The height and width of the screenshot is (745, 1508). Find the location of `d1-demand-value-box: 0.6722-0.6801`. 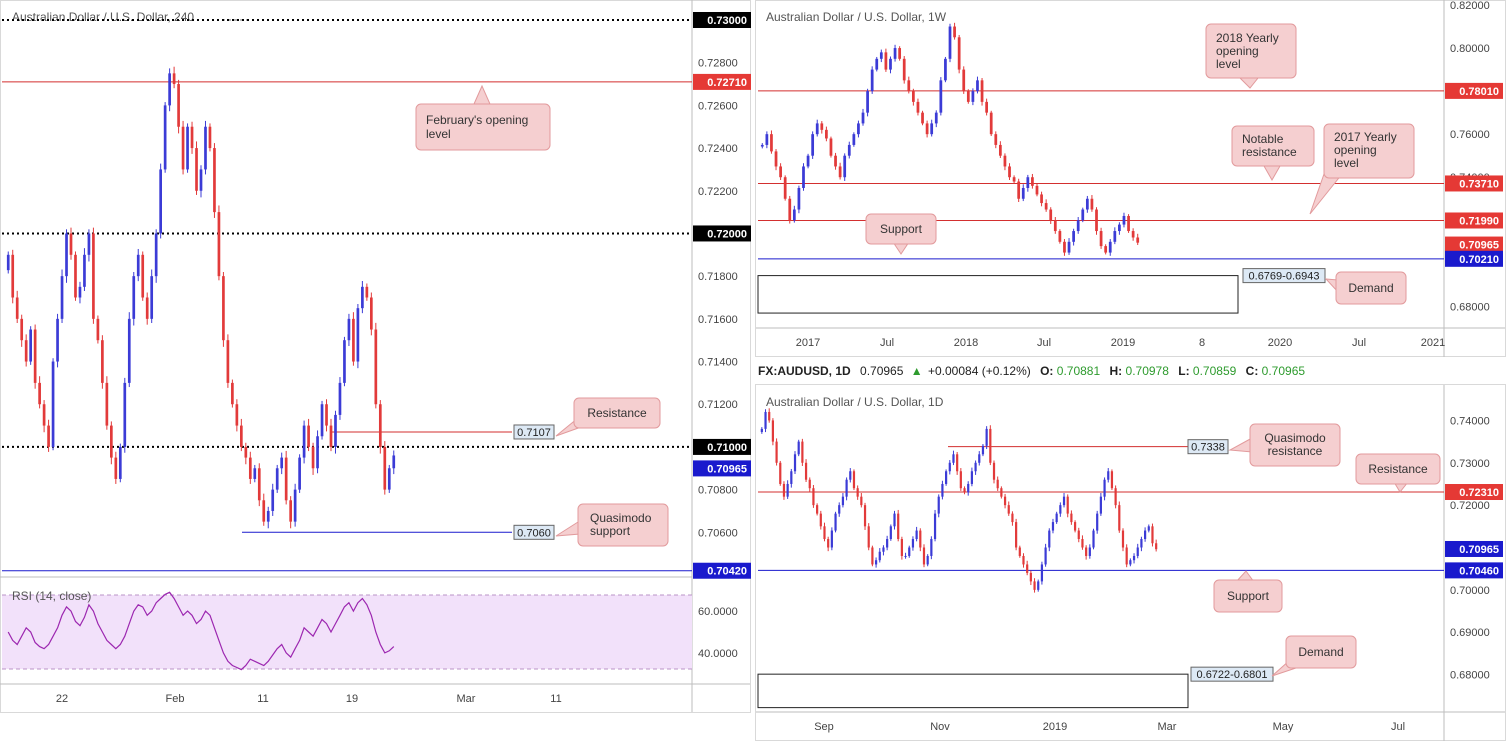

d1-demand-value-box: 0.6722-0.6801 is located at coordinates (1232, 674).